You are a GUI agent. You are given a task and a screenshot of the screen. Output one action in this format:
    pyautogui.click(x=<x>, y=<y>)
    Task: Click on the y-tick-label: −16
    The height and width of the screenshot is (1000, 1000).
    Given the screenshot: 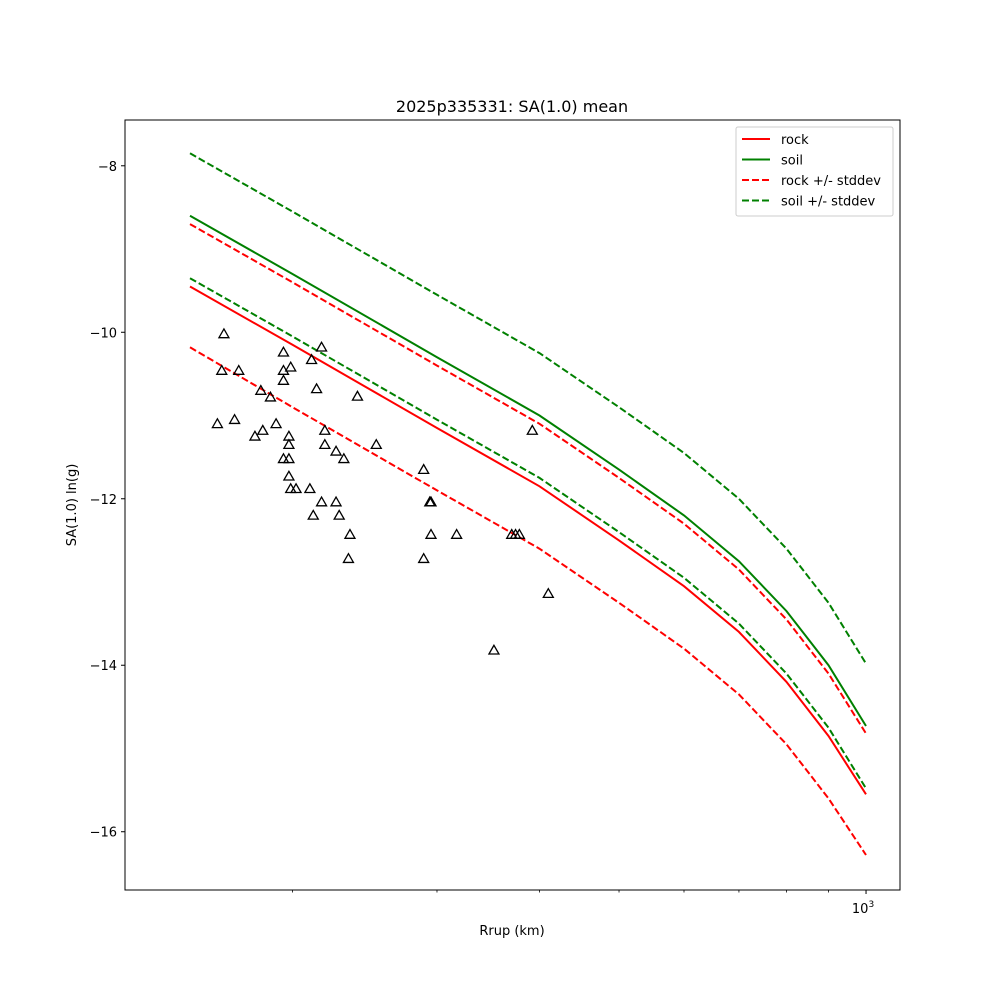 What is the action you would take?
    pyautogui.click(x=103, y=833)
    